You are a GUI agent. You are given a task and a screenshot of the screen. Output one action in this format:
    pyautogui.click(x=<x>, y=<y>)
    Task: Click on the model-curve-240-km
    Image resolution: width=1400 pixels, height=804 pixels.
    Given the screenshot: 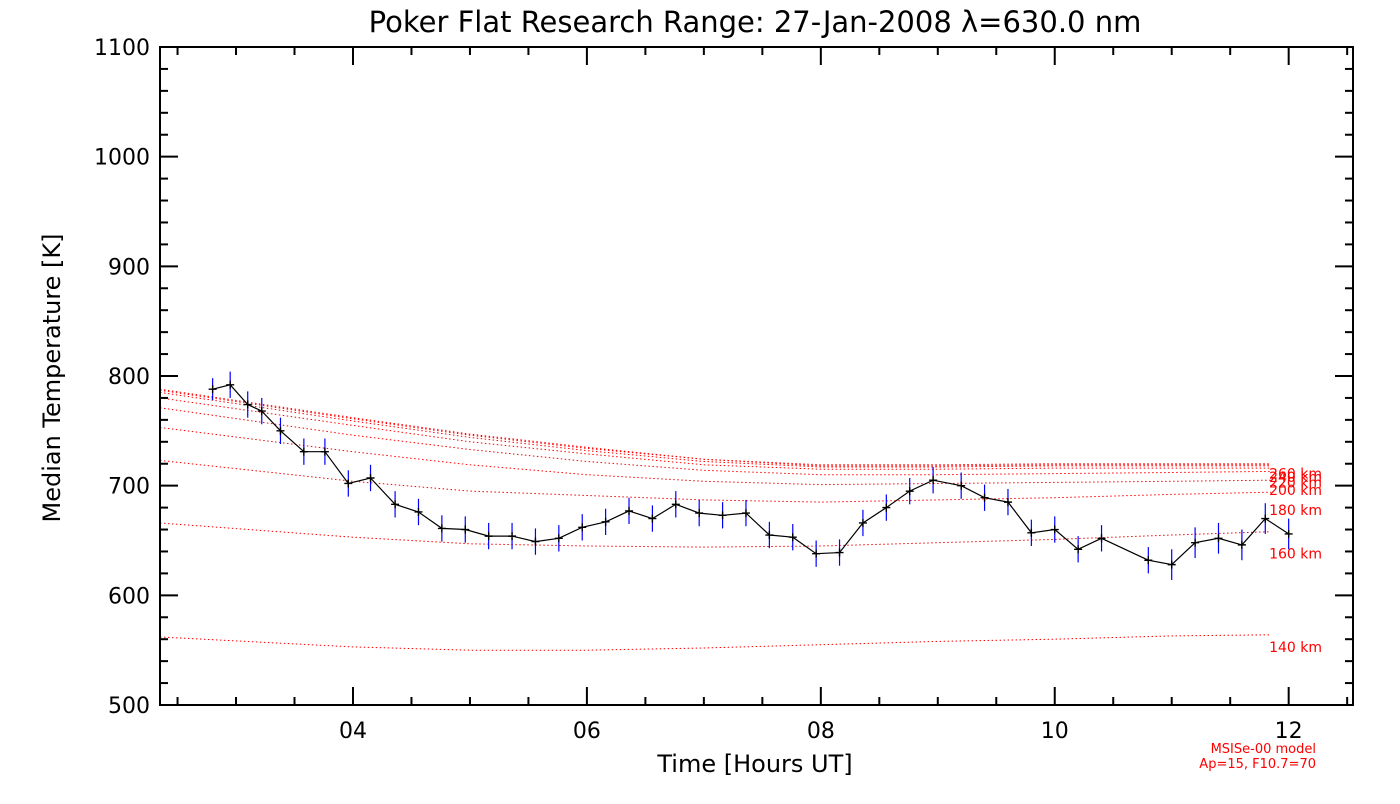 What is the action you would take?
    pyautogui.click(x=715, y=433)
    